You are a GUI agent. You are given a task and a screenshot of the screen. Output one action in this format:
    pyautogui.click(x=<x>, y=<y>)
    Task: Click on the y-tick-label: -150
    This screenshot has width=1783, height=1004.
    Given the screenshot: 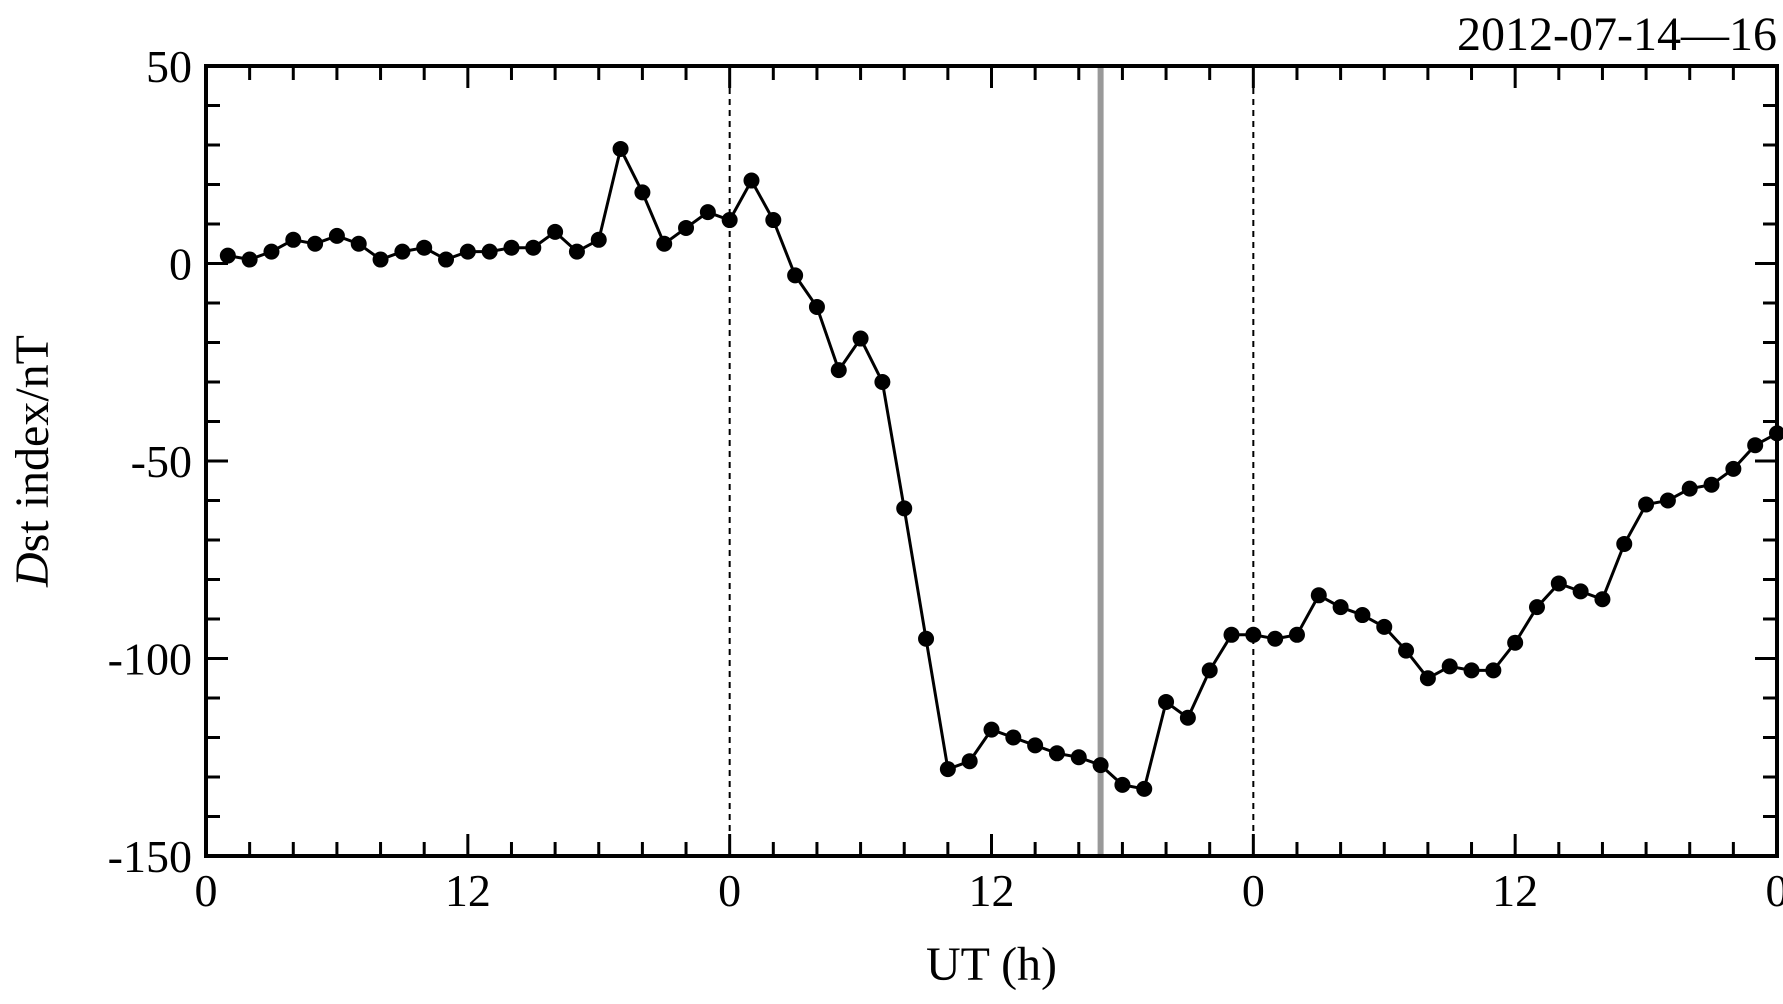 What is the action you would take?
    pyautogui.click(x=150, y=856)
    